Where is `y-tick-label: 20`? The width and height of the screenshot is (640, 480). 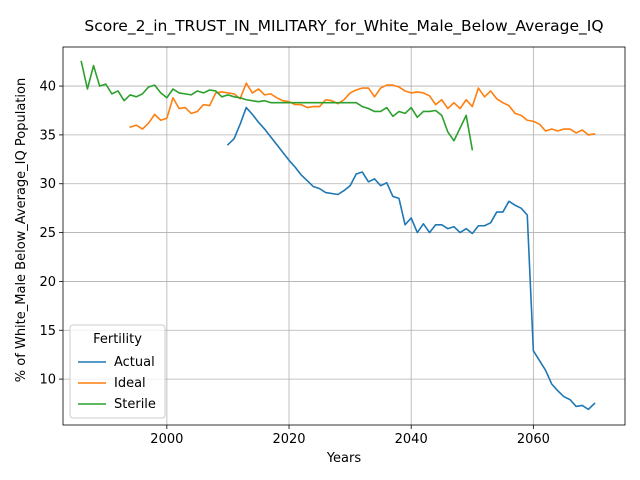
y-tick-label: 20 is located at coordinates (47, 282).